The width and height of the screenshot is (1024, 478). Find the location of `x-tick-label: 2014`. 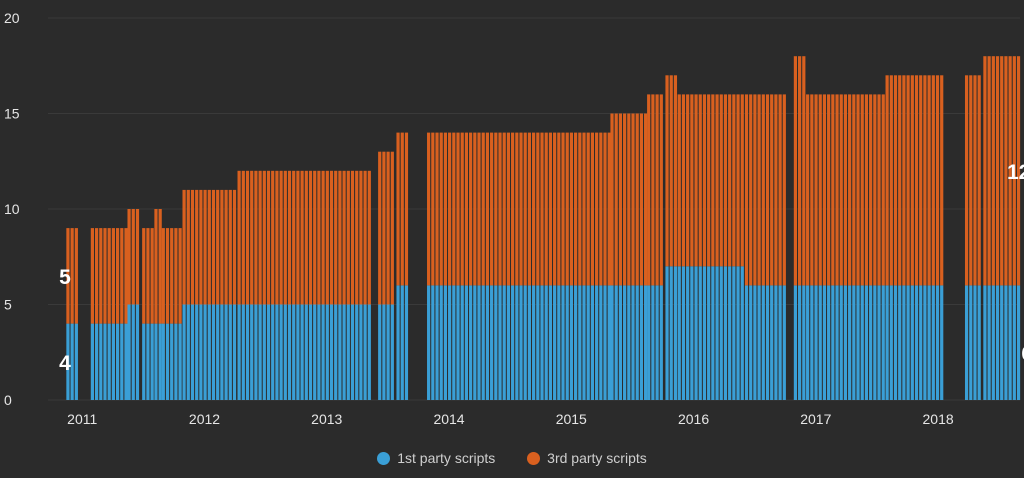

x-tick-label: 2014 is located at coordinates (448, 419).